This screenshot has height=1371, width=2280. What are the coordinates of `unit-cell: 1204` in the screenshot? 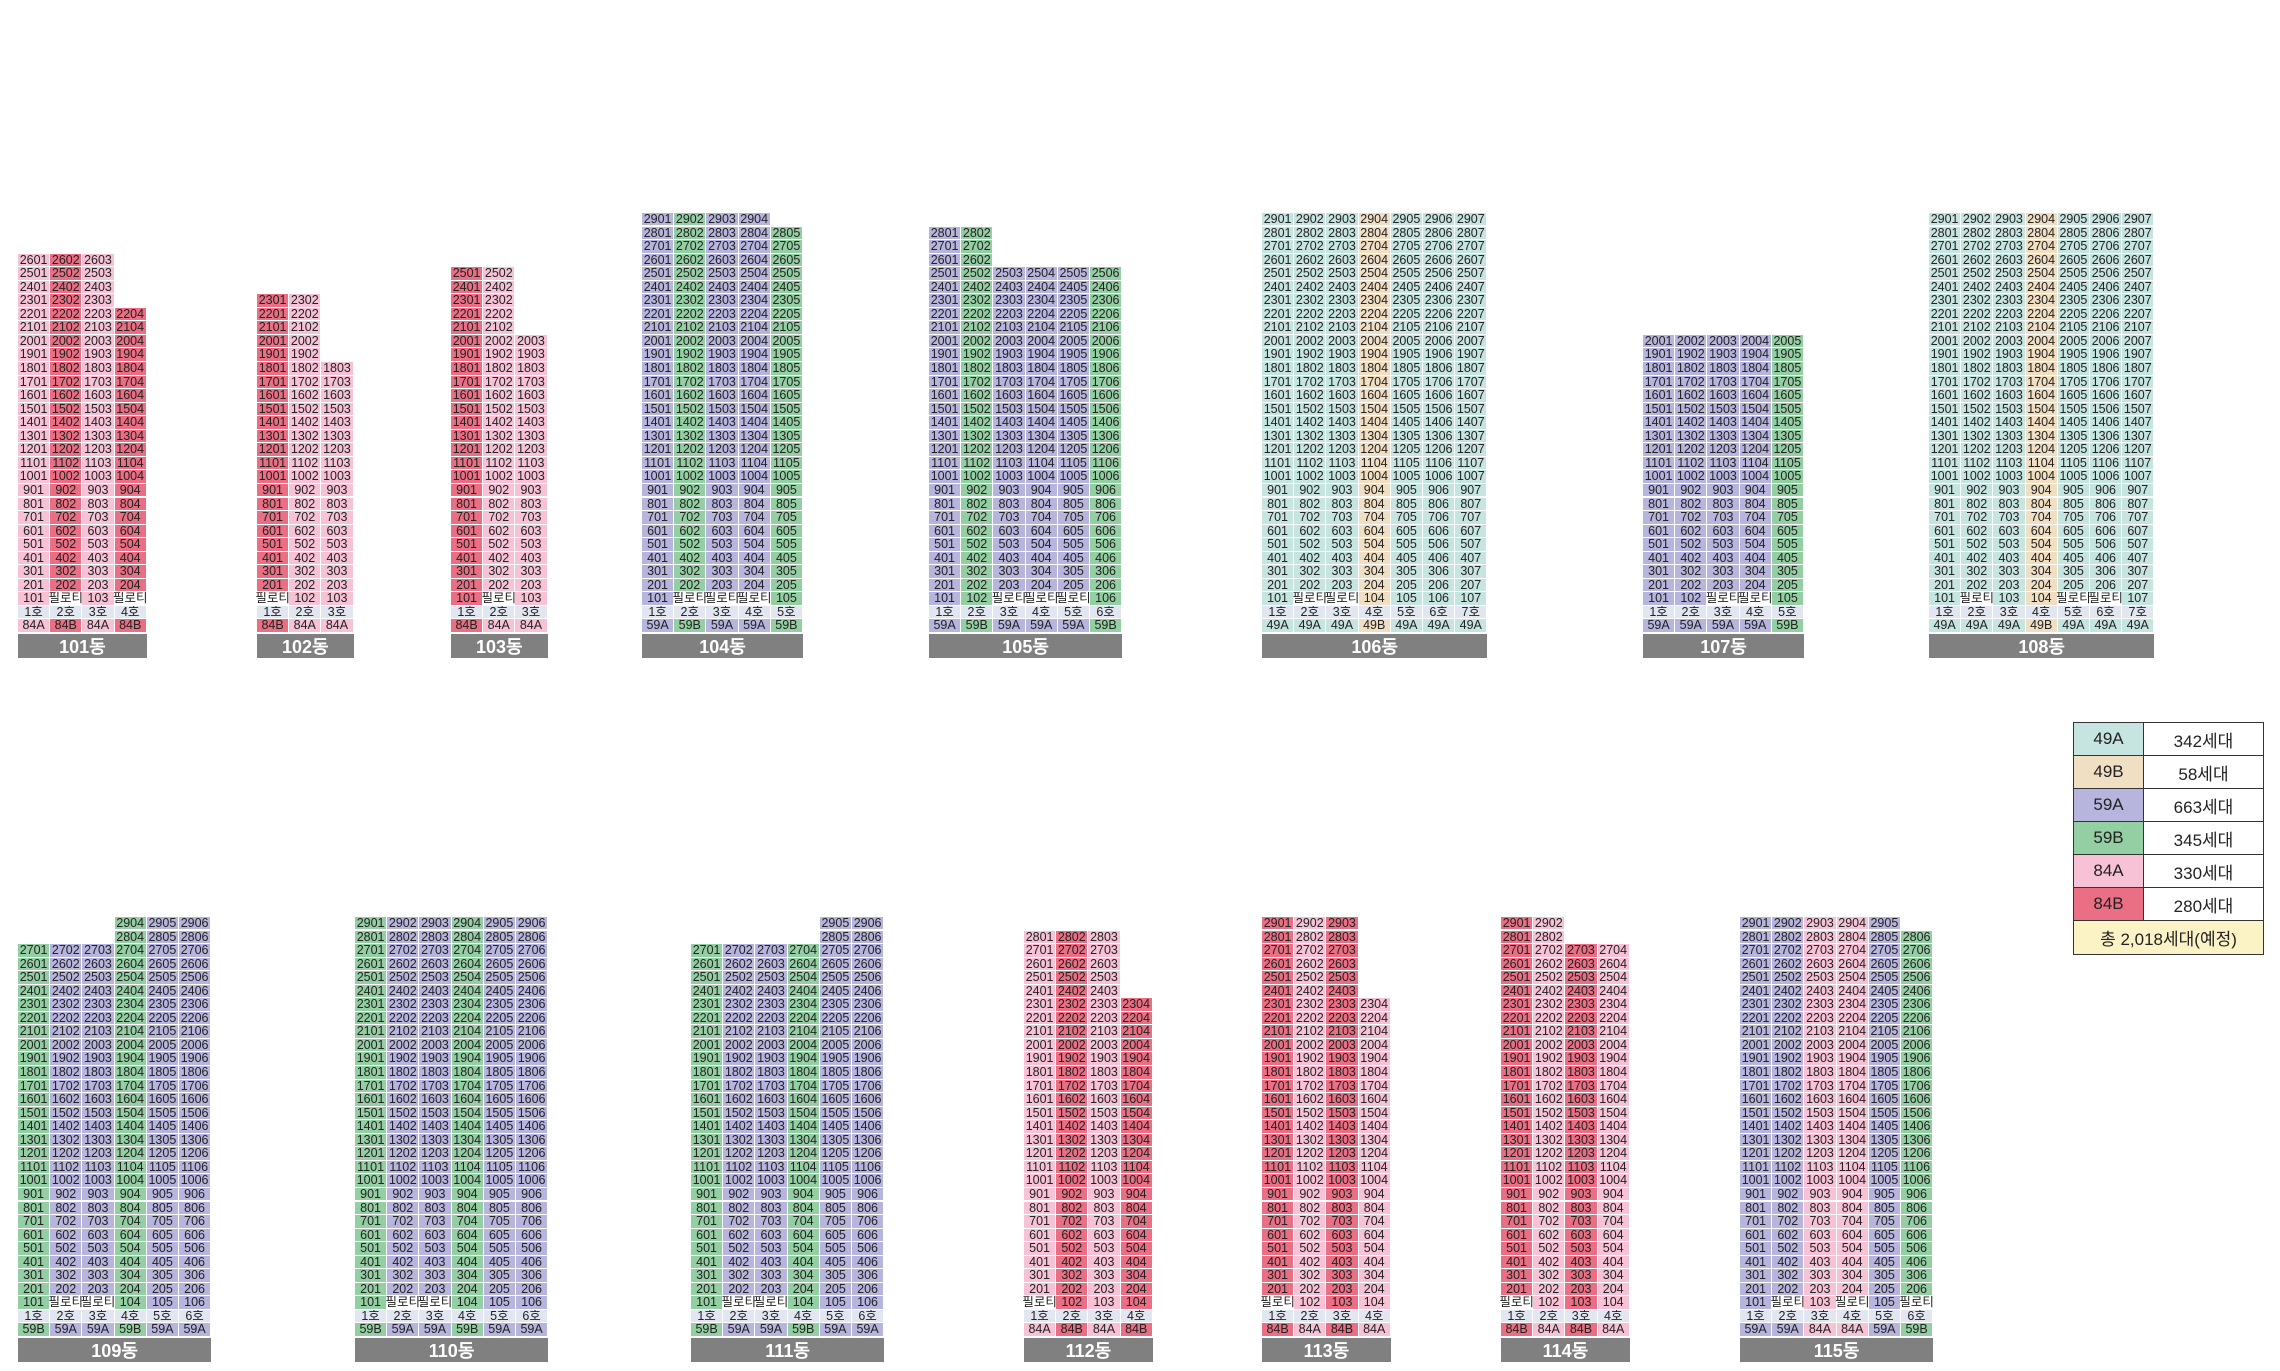 It's located at (1041, 450).